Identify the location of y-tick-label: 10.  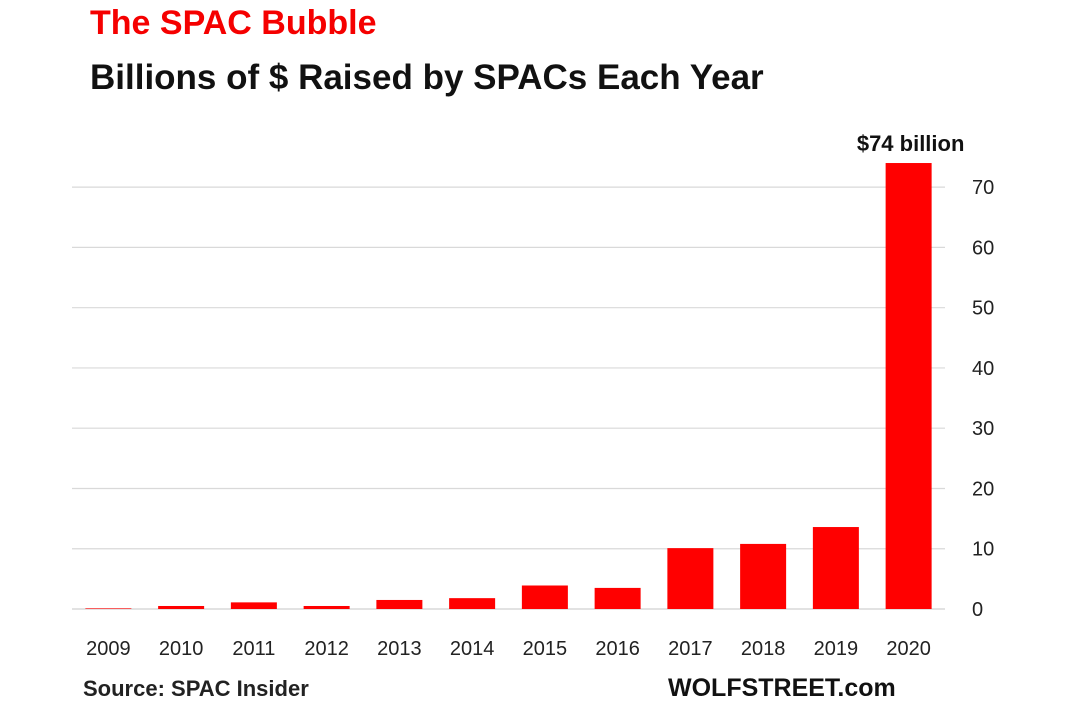
(983, 550).